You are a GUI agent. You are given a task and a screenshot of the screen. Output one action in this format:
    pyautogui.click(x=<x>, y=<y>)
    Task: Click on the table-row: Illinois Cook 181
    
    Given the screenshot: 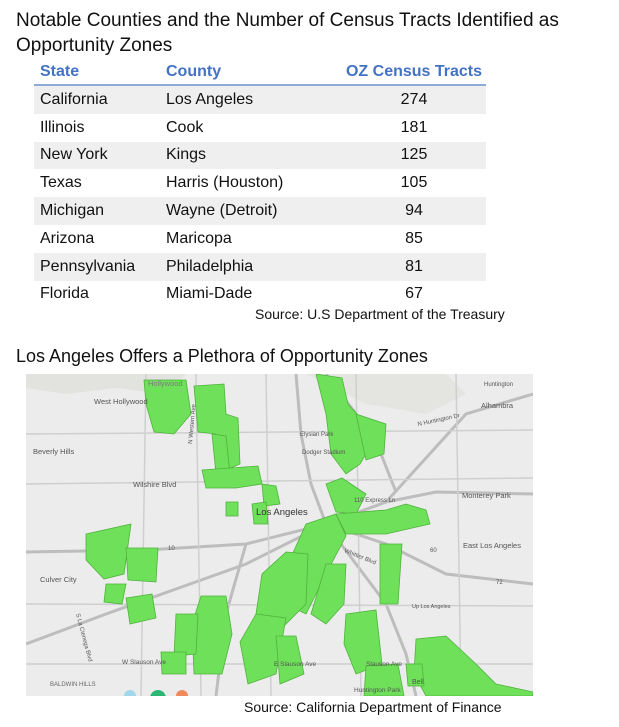 What is the action you would take?
    pyautogui.click(x=260, y=128)
    